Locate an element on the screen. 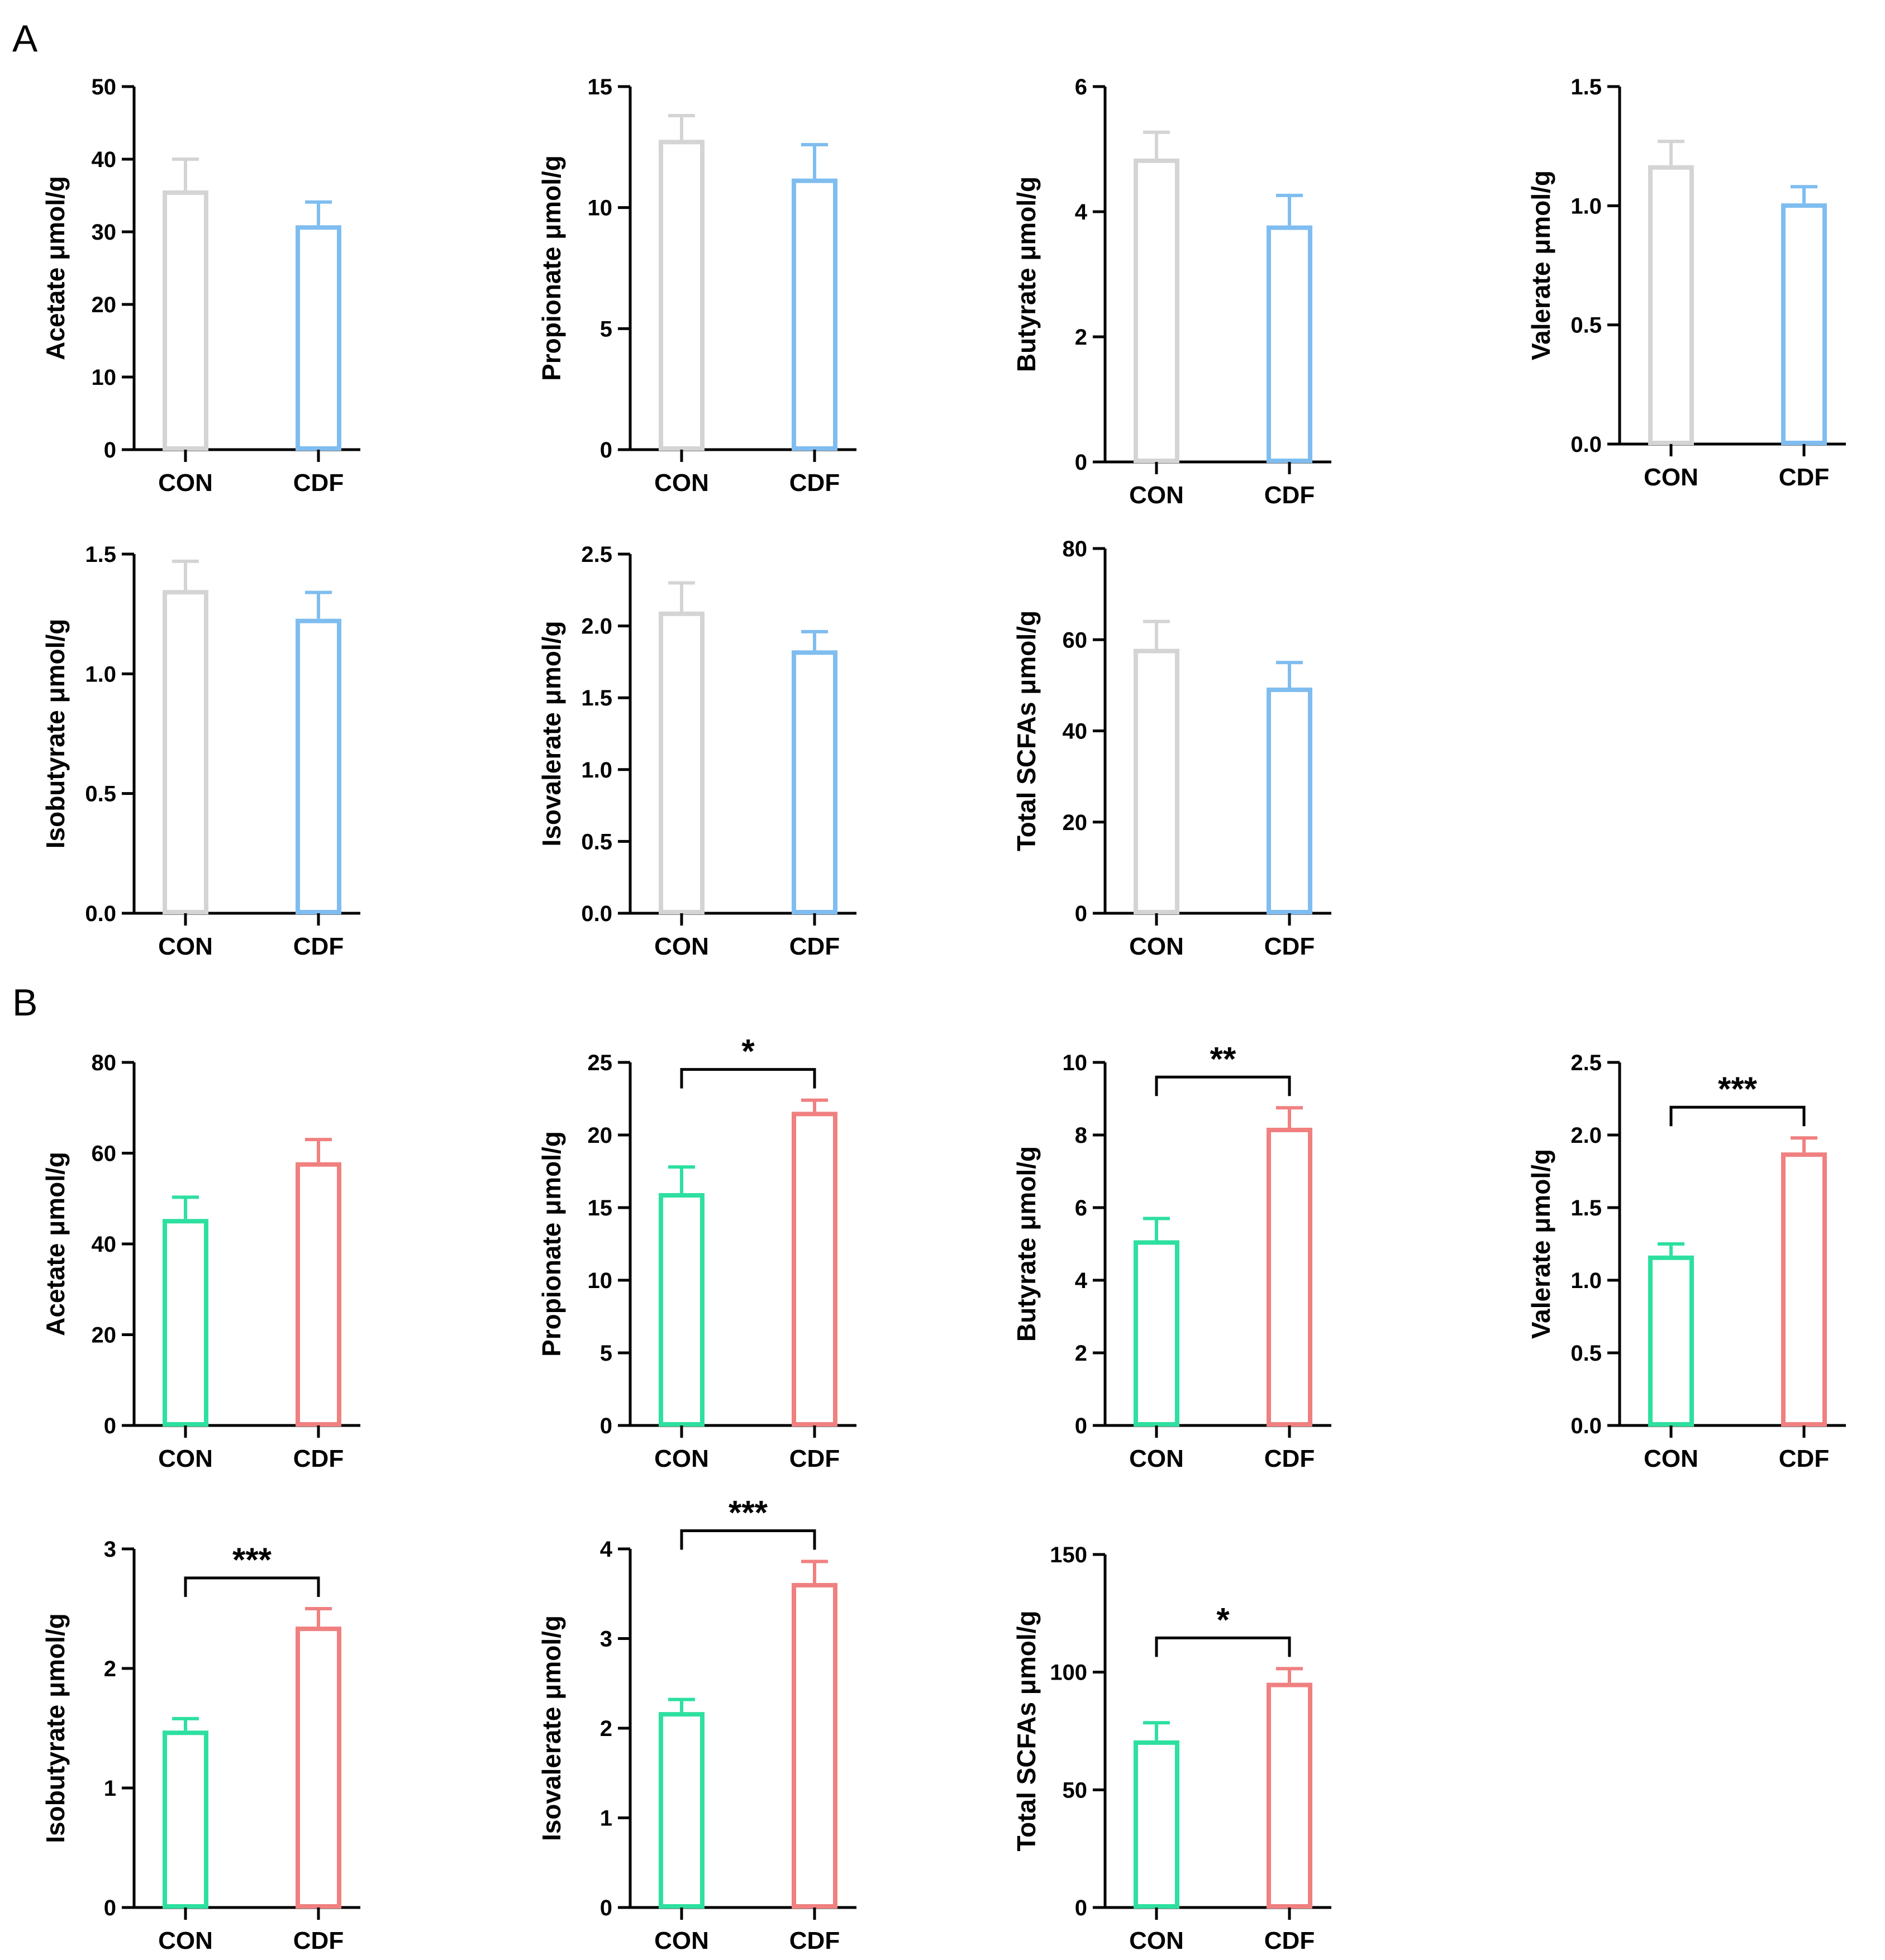 The image size is (1885, 1960). chart-7: 0 20 40 60 80 Total SCFAs μmol/g CON CDF is located at coordinates (1171, 748).